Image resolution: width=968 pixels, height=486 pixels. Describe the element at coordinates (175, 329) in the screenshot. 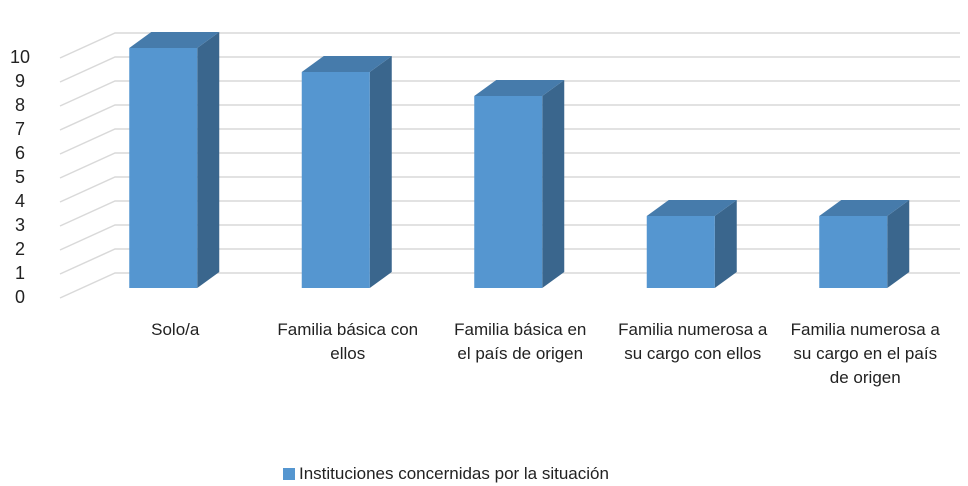

I see `x-tick-label: Solo/a` at that location.